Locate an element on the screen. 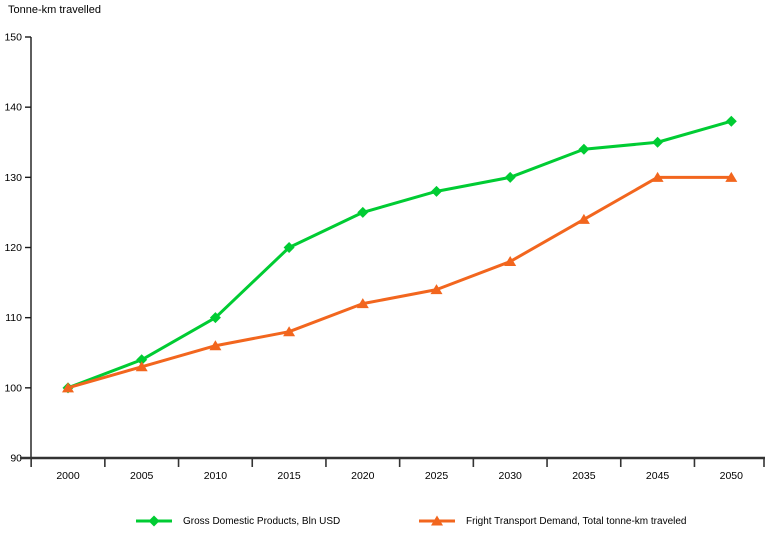  x-tick-label: 2025 is located at coordinates (437, 476).